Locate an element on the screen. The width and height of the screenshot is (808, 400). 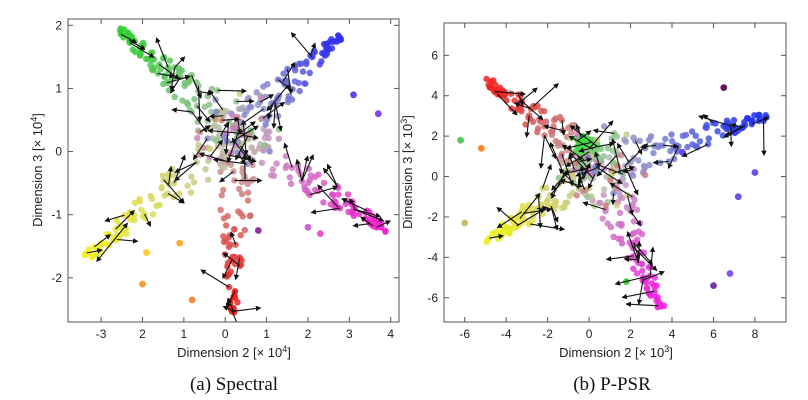
panel-b-x-tick-label: -2 is located at coordinates (547, 334).